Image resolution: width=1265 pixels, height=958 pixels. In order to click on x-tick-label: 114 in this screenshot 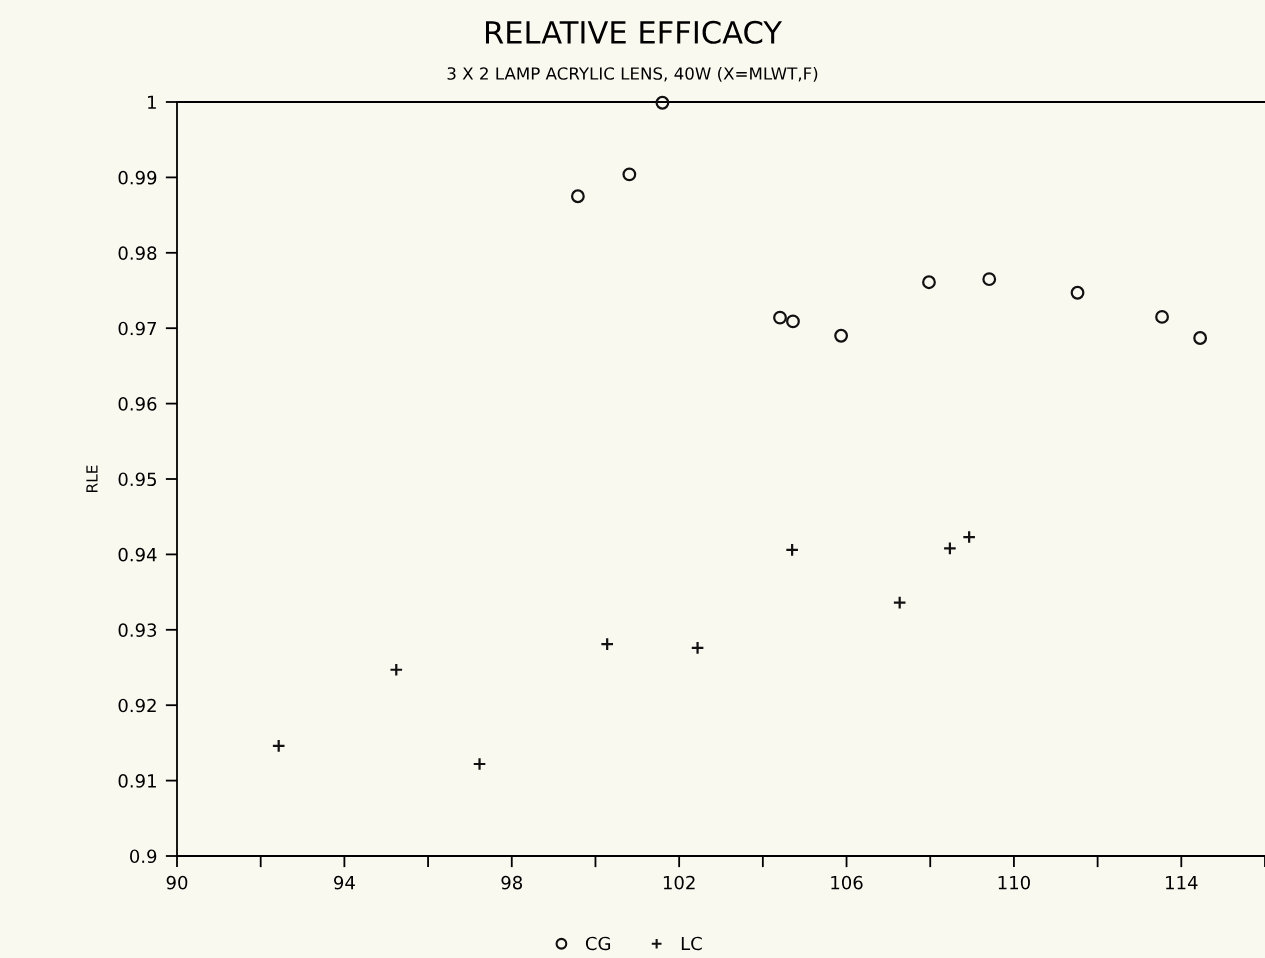, I will do `click(1182, 883)`.